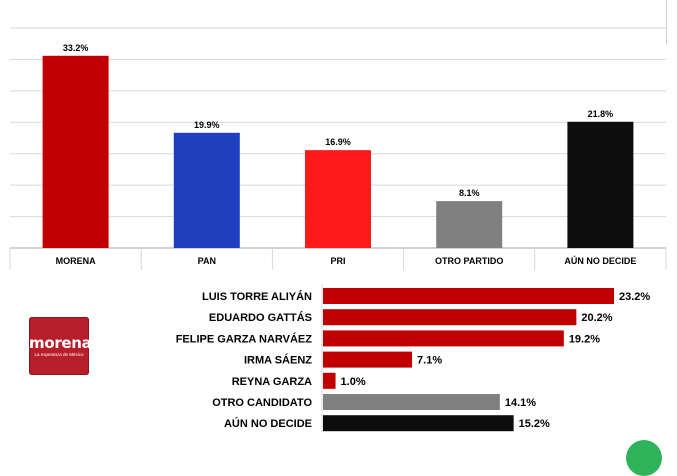  Describe the element at coordinates (207, 125) in the screenshot. I see `bar-value-label: 19.9%` at that location.